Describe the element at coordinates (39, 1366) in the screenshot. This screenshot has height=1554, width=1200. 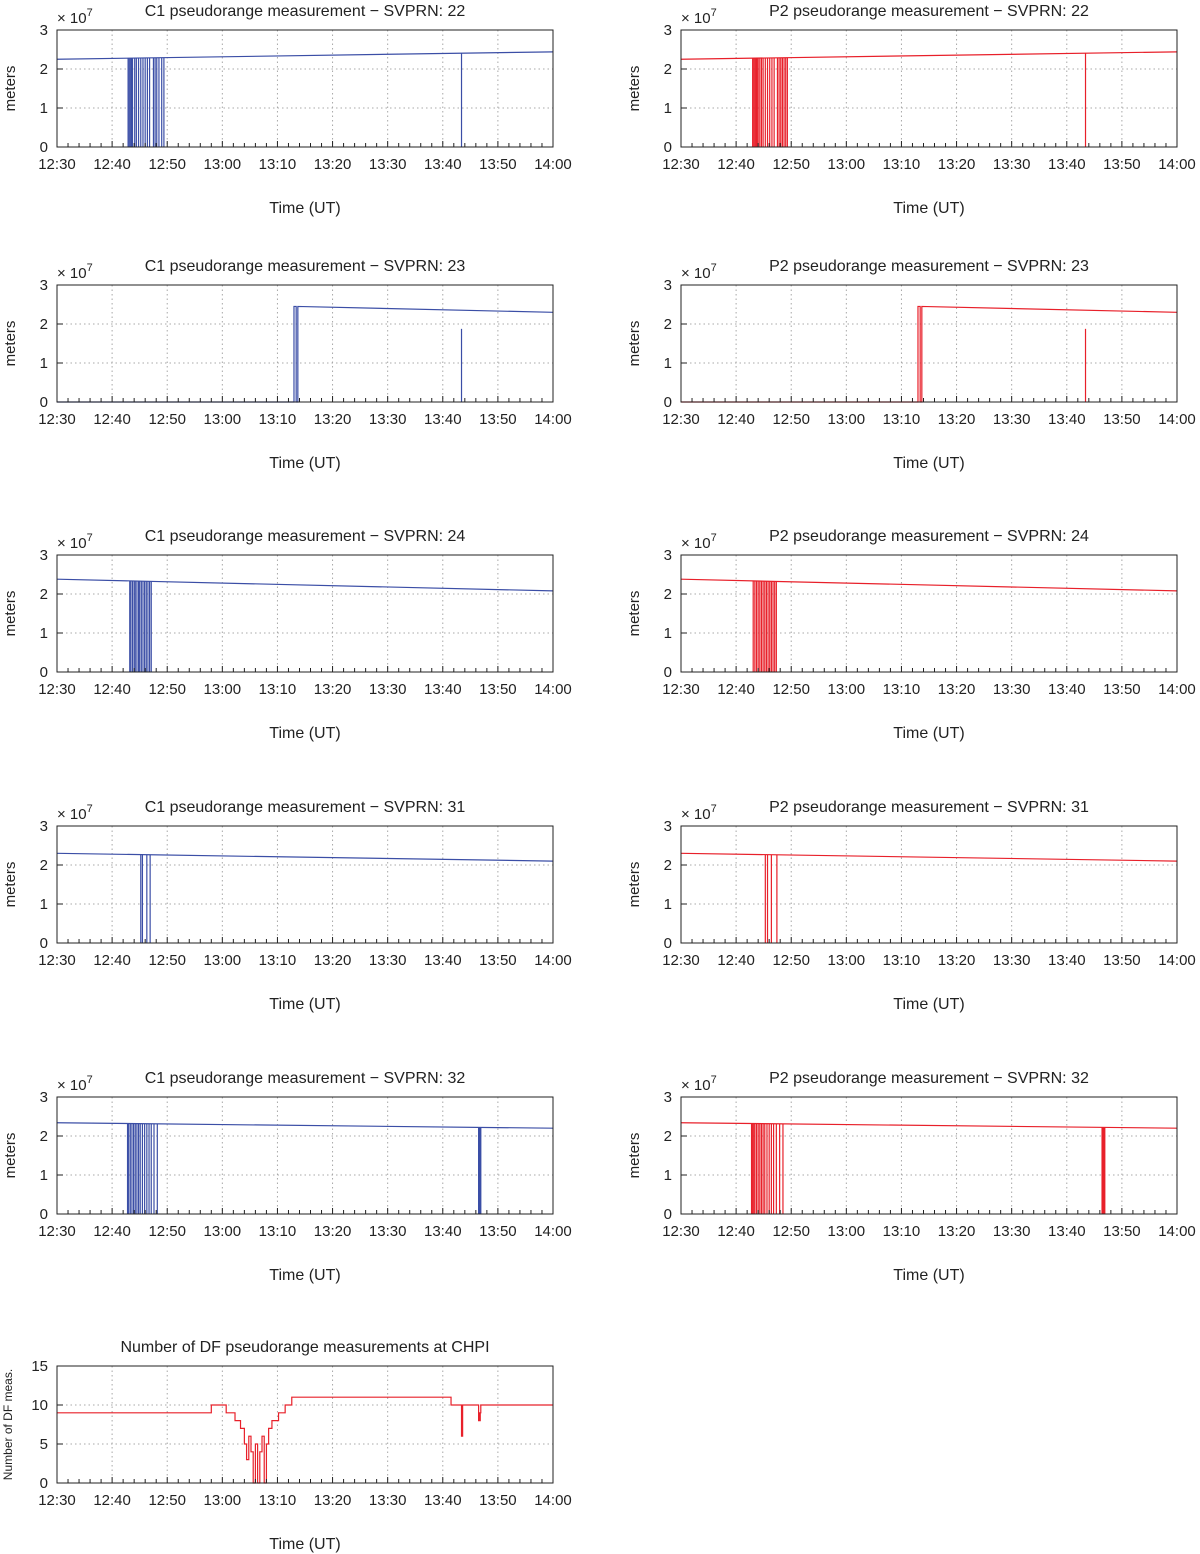
I see `y-tick-label: 15` at that location.